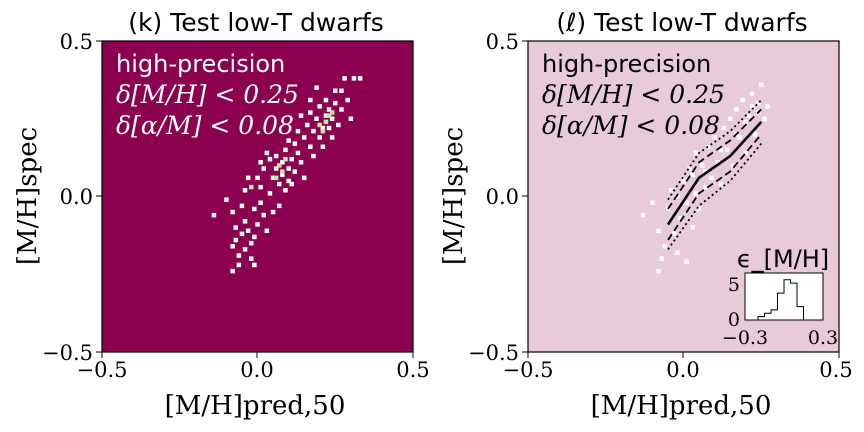 The image size is (864, 432). I want to click on y-tick-label-right-top: 0.5, so click(502, 42).